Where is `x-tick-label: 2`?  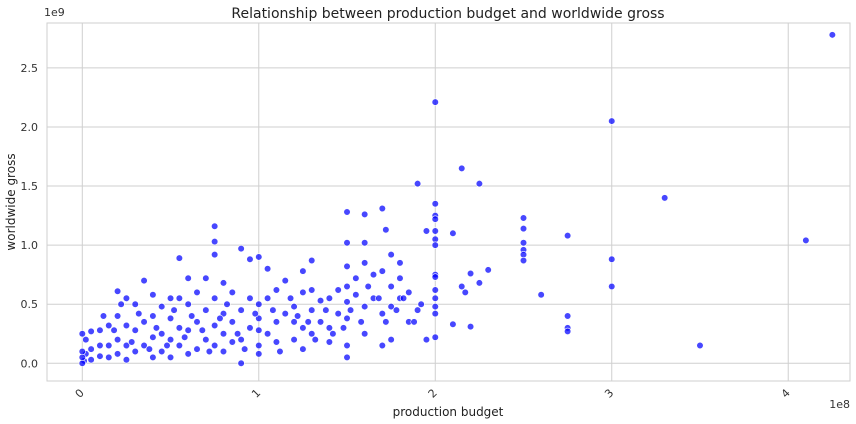
x-tick-label: 2 is located at coordinates (433, 393).